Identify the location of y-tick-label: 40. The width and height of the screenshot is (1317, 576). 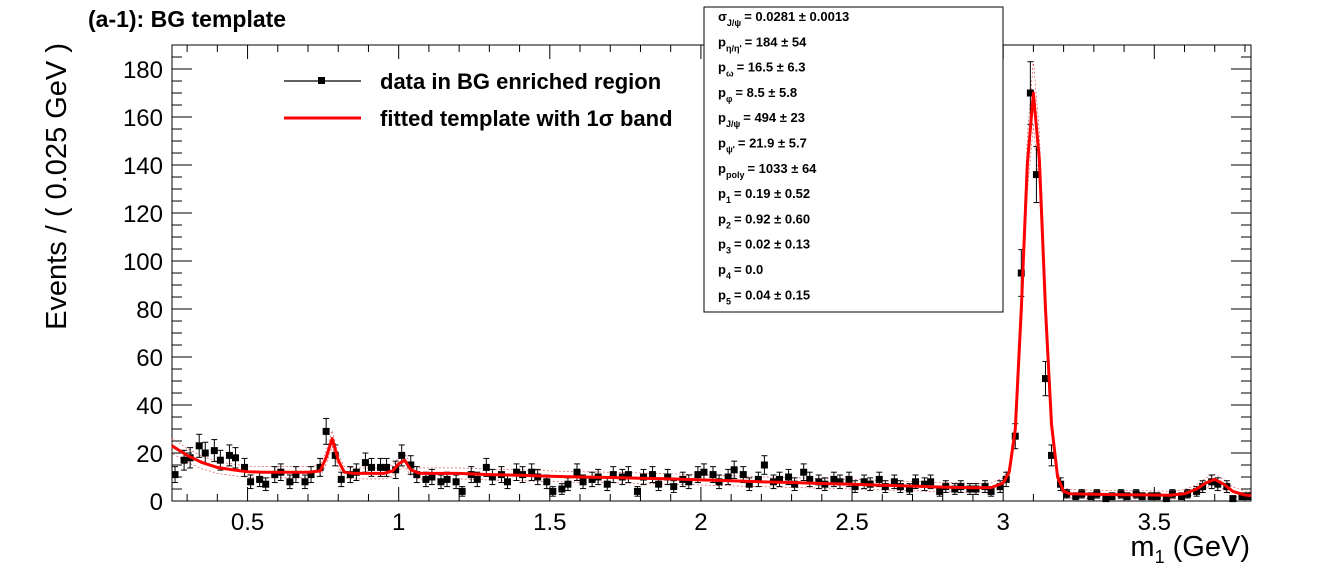
(149, 406).